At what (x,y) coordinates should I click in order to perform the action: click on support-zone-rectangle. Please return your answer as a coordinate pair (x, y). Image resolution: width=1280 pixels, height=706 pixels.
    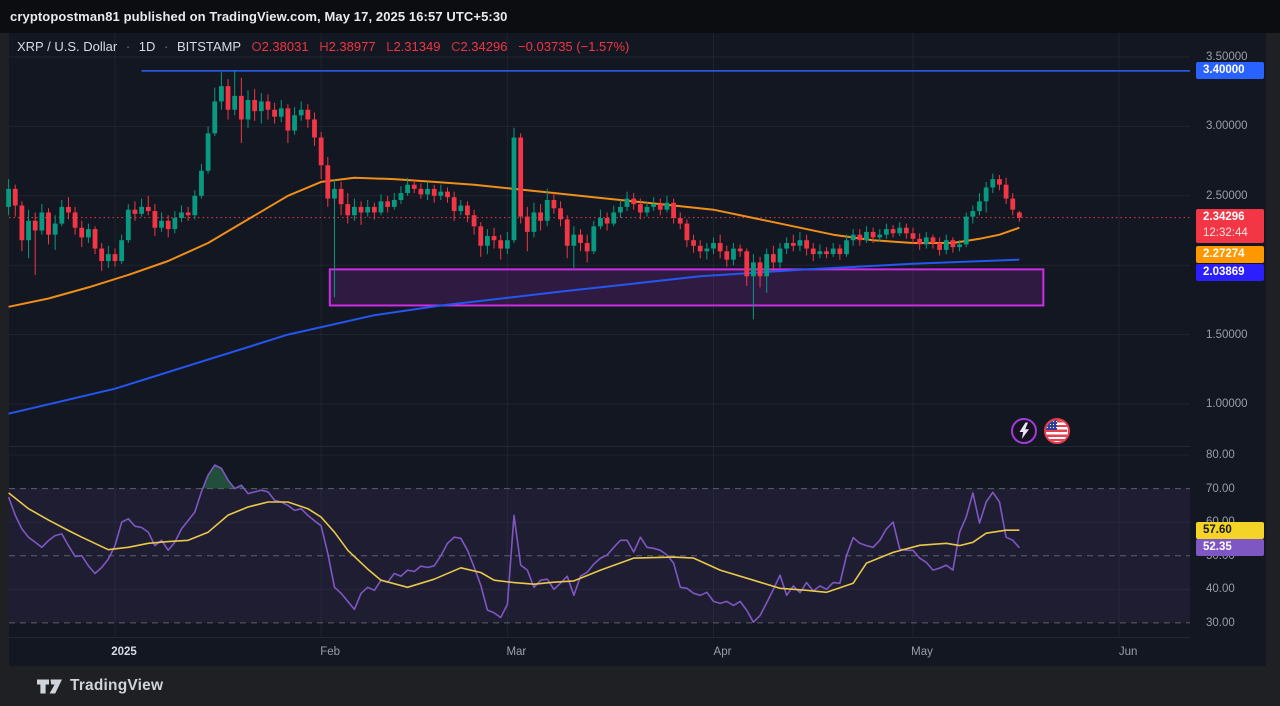
    Looking at the image, I should click on (686, 287).